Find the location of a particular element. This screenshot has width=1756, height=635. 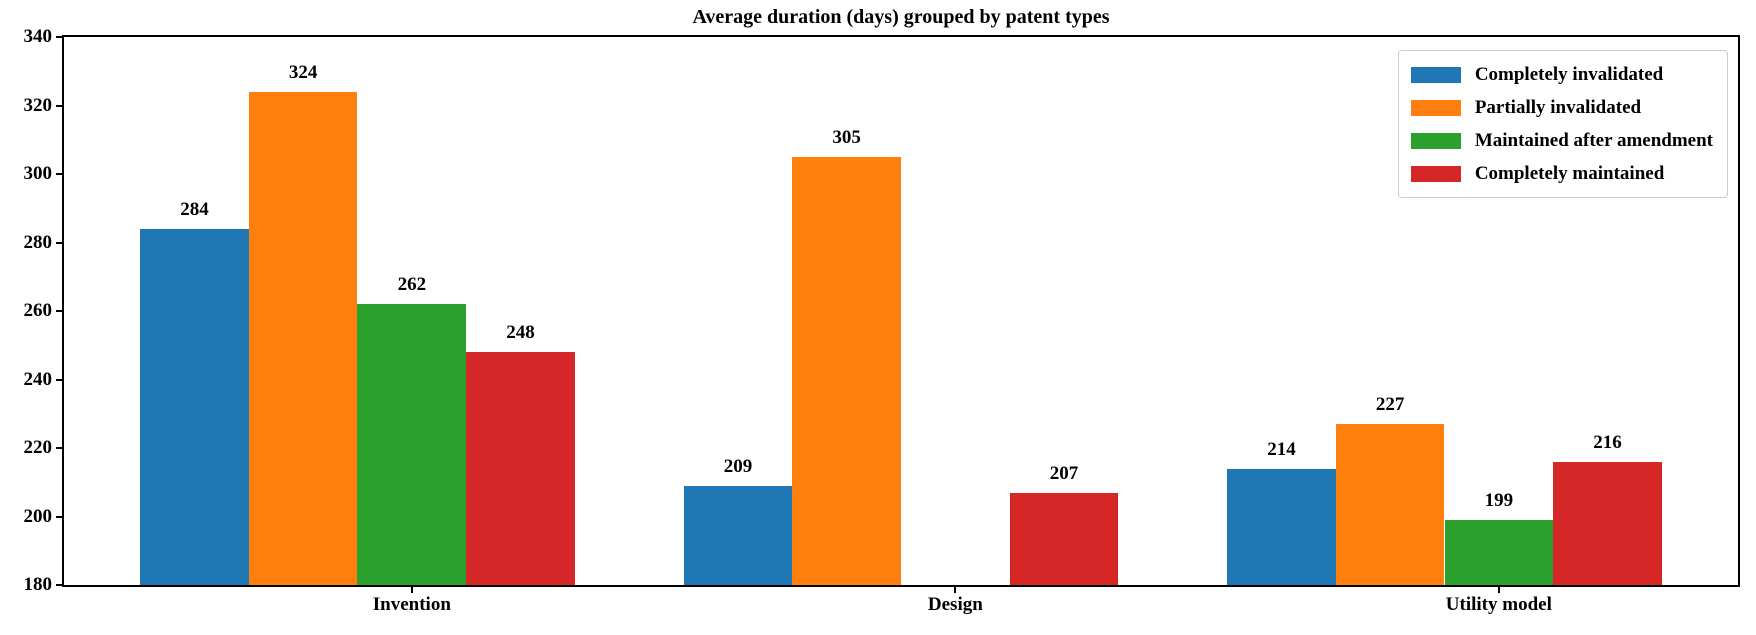

legend-item-3: Completely maintained is located at coordinates (1561, 173).